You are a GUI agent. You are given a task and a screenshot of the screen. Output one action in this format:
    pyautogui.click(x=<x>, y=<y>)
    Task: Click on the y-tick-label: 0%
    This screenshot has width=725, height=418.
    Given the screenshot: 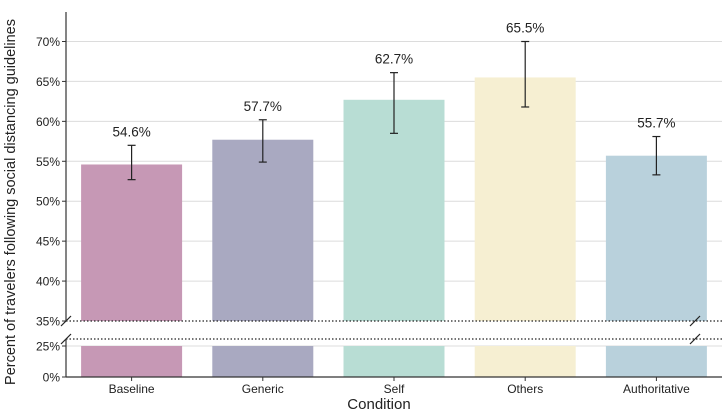 What is the action you would take?
    pyautogui.click(x=52, y=378)
    